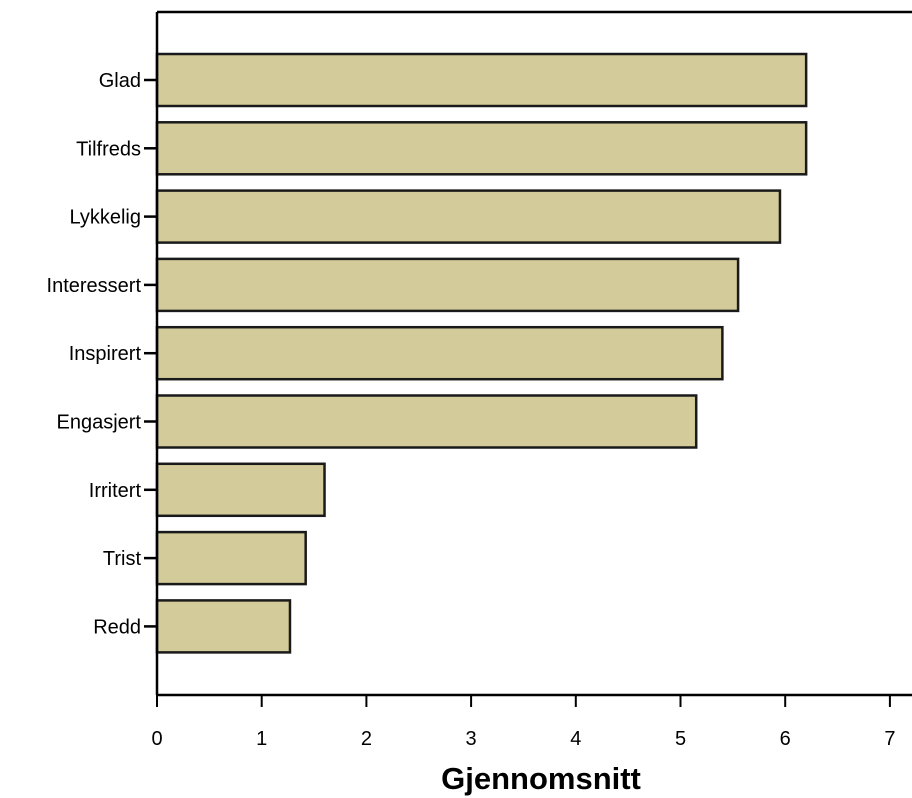 This screenshot has height=798, width=912. Describe the element at coordinates (117, 627) in the screenshot. I see `category-label: Redd` at that location.